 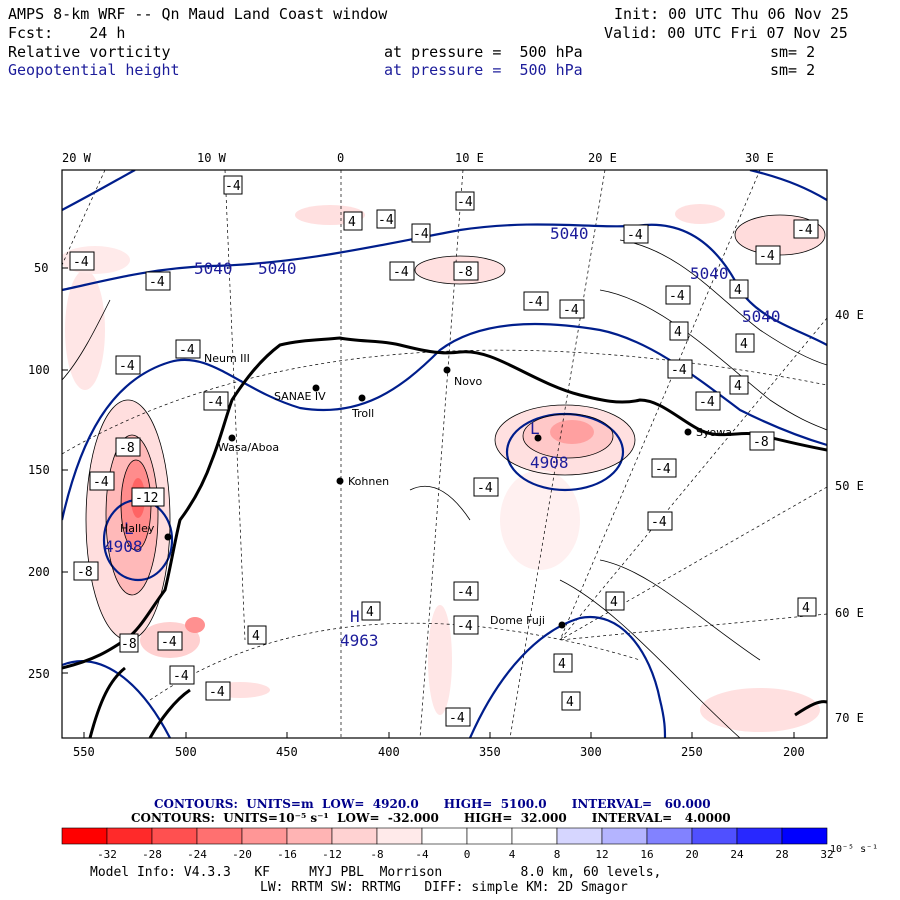 What do you see at coordinates (368, 481) in the screenshot?
I see `station-label: Kohnen` at bounding box center [368, 481].